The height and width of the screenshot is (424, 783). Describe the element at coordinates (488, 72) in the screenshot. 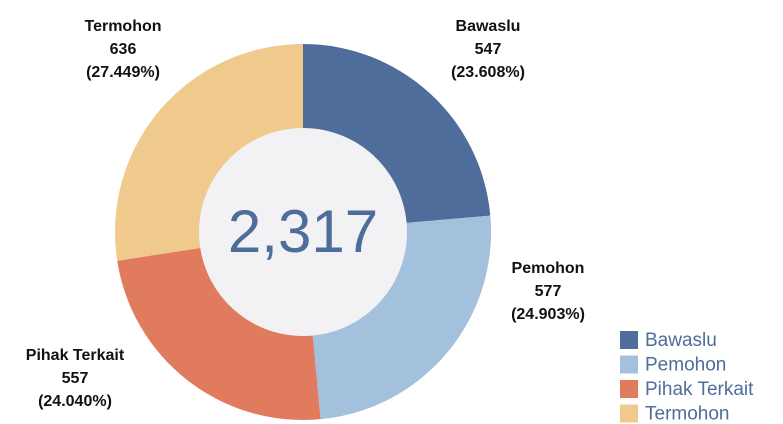

I see `slice-label-percent: (23.608%)` at that location.